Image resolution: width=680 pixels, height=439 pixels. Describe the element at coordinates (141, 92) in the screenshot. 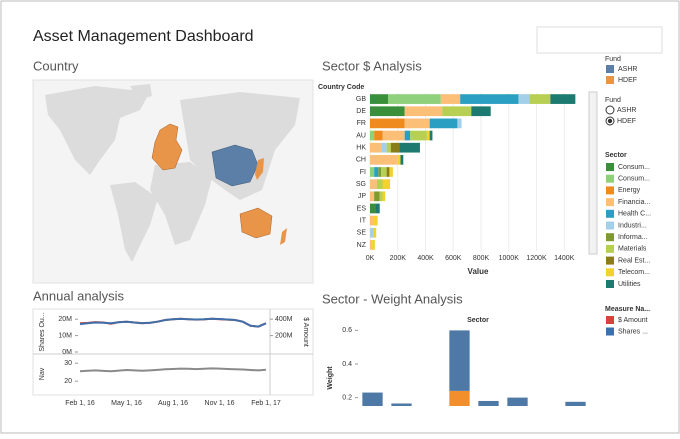

I see `greenland` at that location.